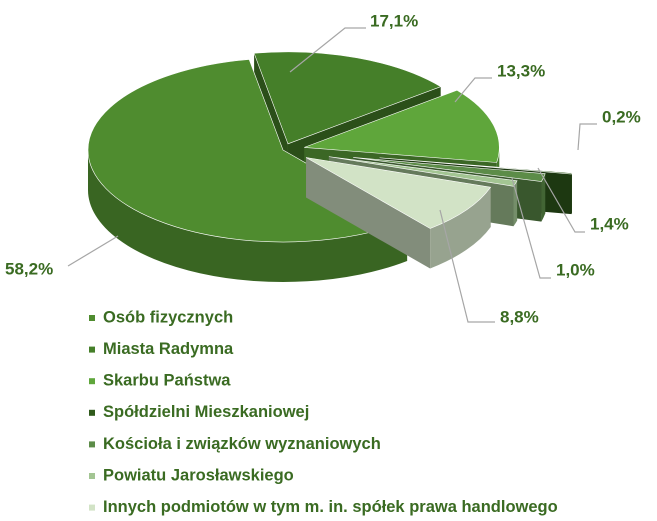  I want to click on legend-label: Spółdzielni Mieszkaniowej, so click(206, 412).